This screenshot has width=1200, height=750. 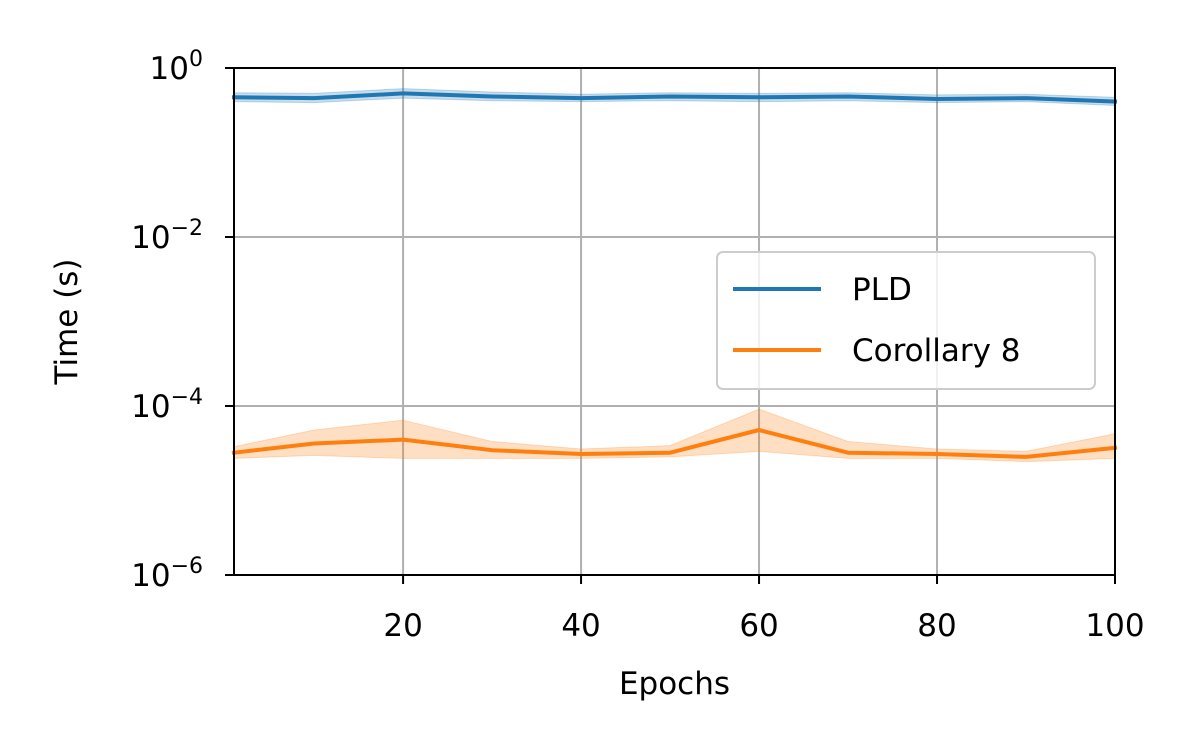 I want to click on x-tick-label: 60, so click(x=758, y=626).